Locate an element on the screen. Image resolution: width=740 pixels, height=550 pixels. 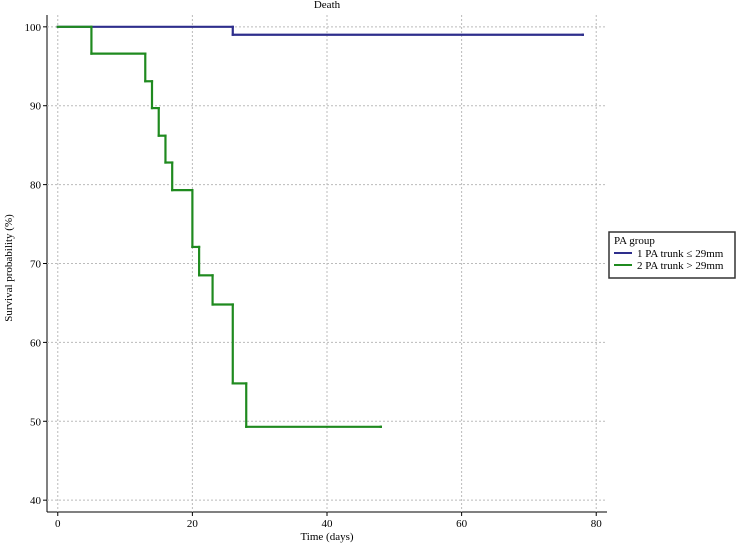
legend-box is located at coordinates (672, 255).